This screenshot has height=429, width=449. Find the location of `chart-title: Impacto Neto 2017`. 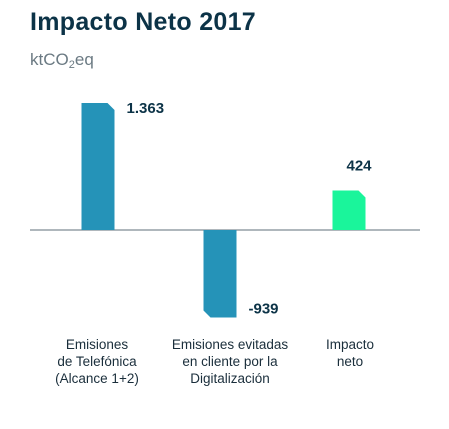

chart-title: Impacto Neto 2017 is located at coordinates (143, 22).